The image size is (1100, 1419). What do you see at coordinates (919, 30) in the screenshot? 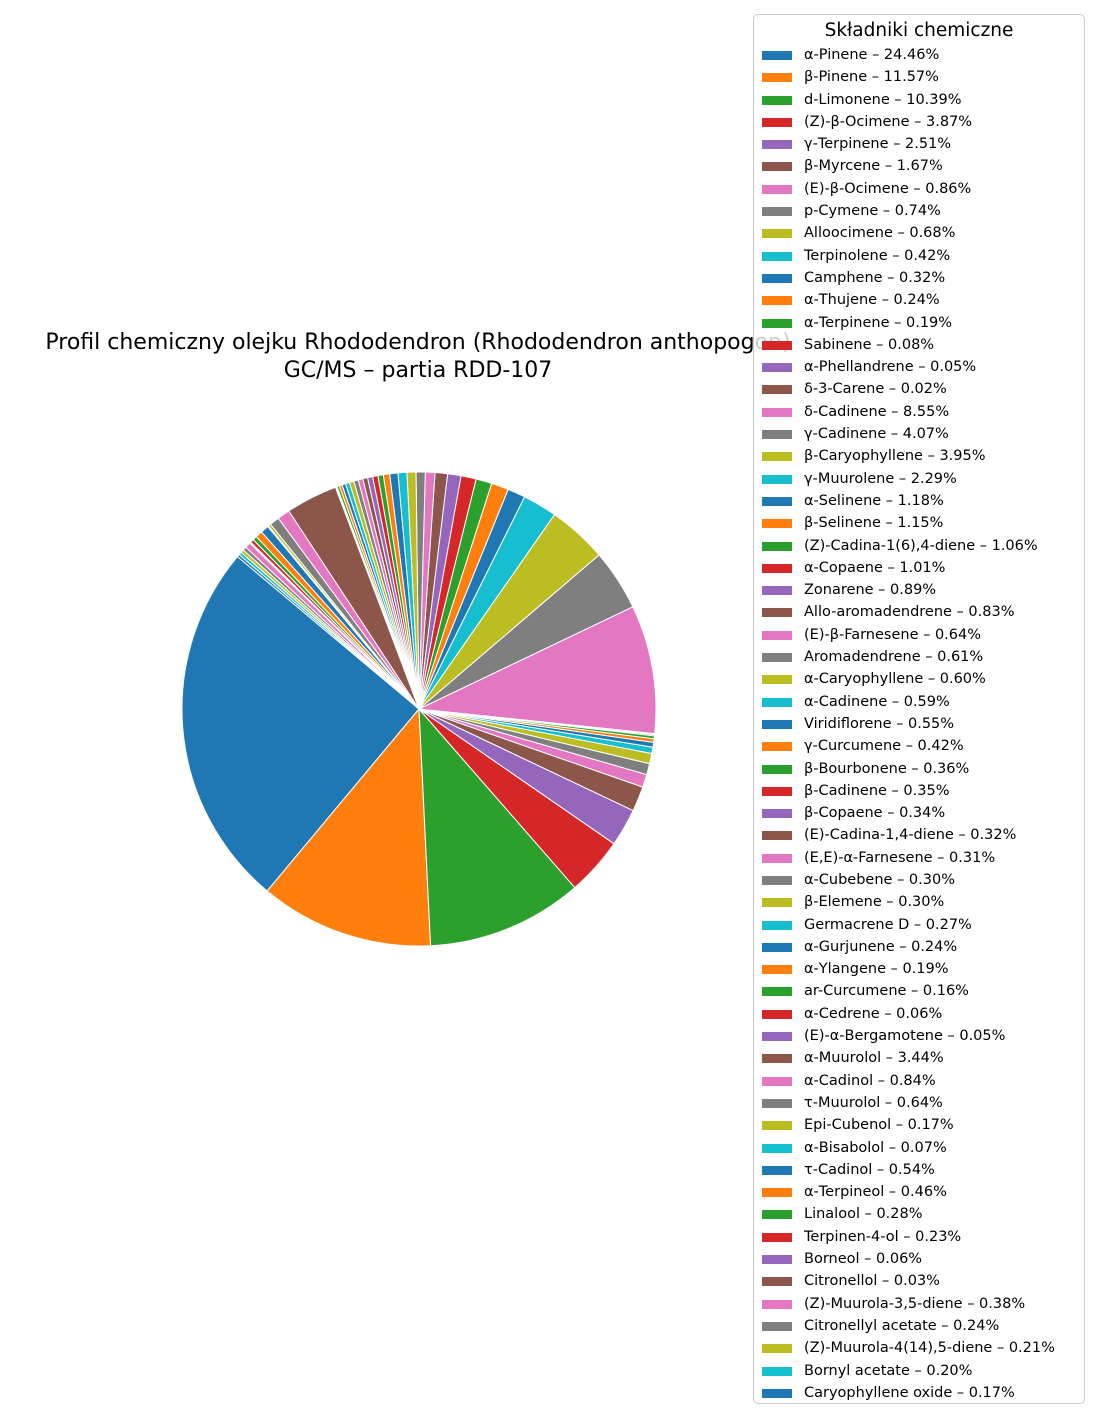
I see `legend-title: Składniki chemiczne` at bounding box center [919, 30].